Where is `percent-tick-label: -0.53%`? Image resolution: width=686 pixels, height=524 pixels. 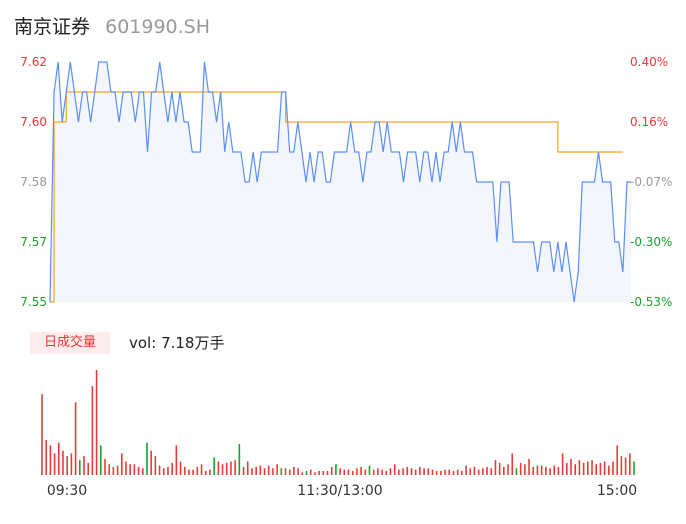
percent-tick-label: -0.53% is located at coordinates (651, 302).